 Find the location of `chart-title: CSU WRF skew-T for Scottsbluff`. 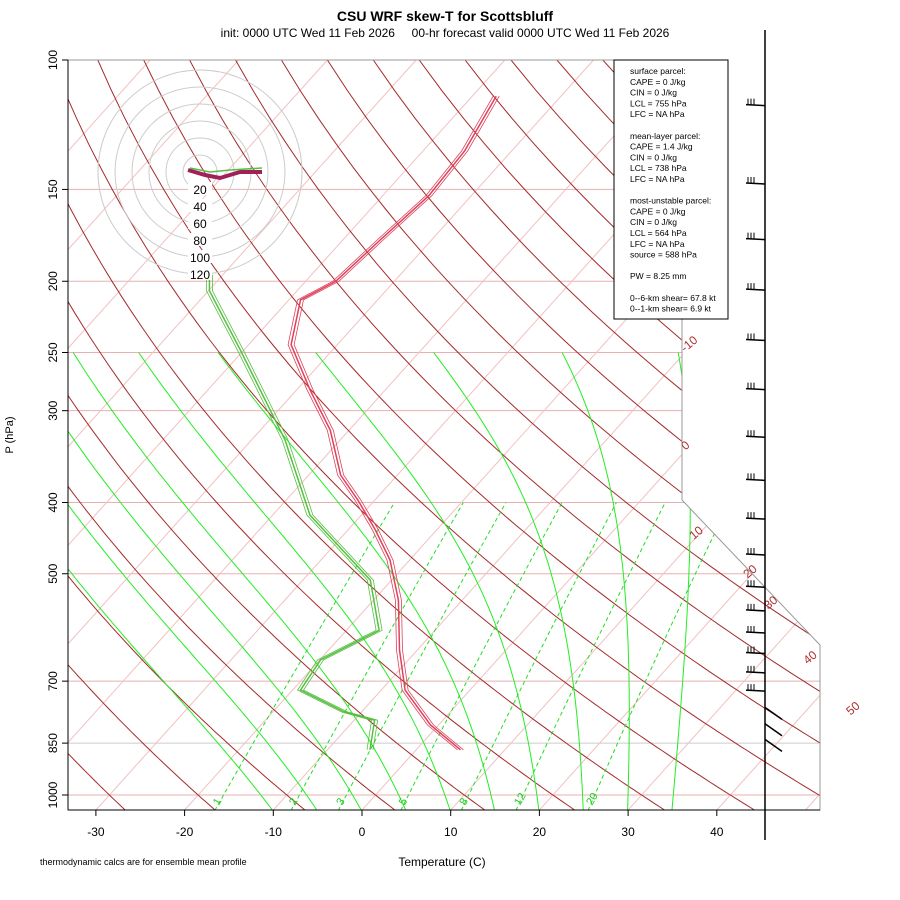

chart-title: CSU WRF skew-T for Scottsbluff is located at coordinates (445, 16).